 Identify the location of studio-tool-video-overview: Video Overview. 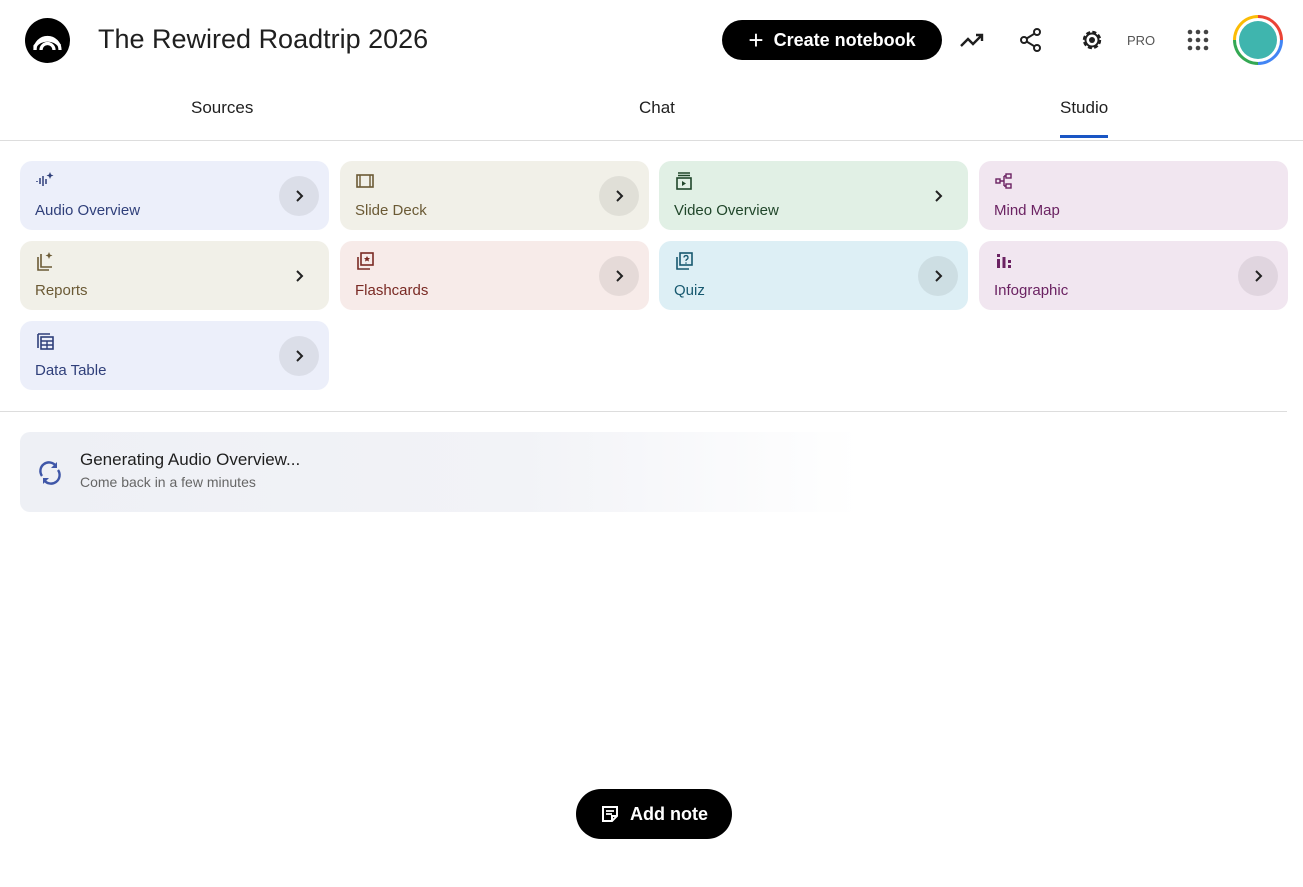
(813, 195).